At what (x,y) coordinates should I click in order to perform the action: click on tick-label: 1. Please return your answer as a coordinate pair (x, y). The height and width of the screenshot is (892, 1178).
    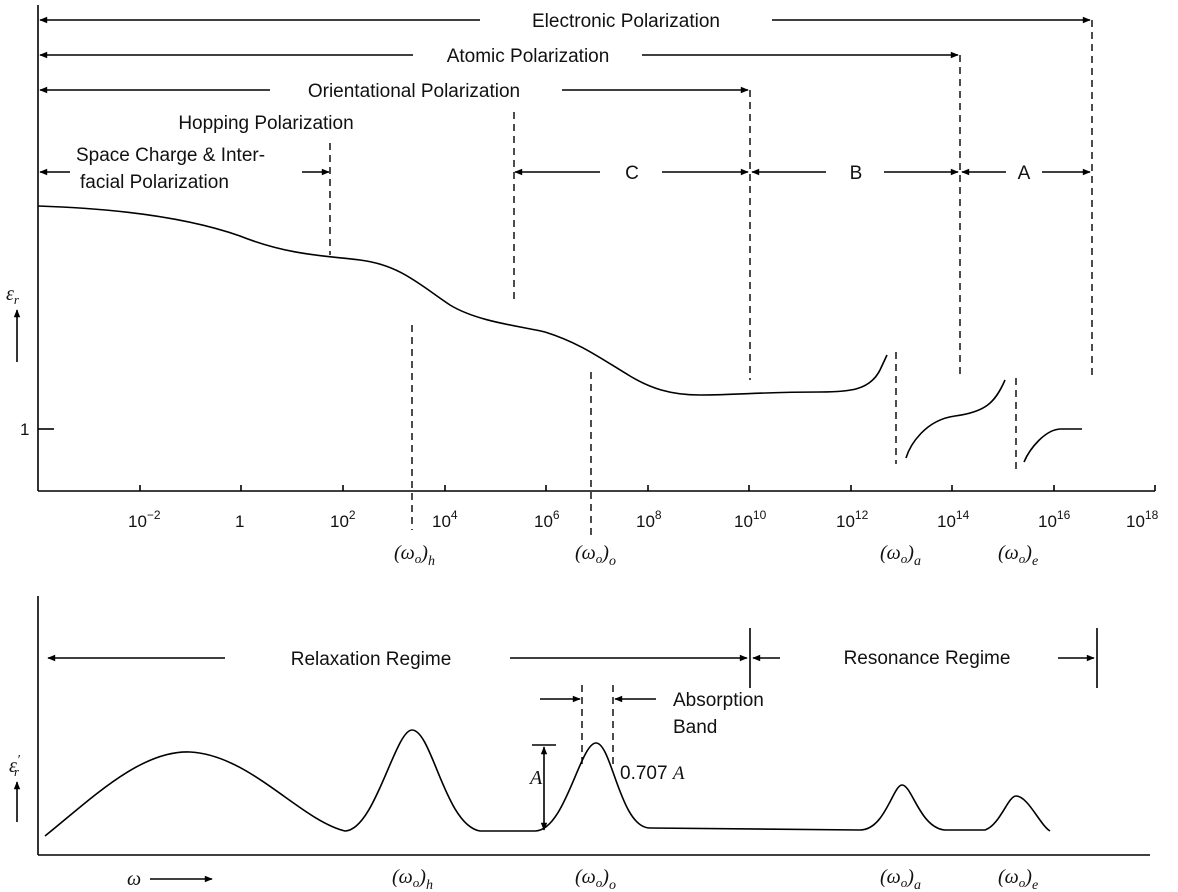
    Looking at the image, I should click on (239, 521).